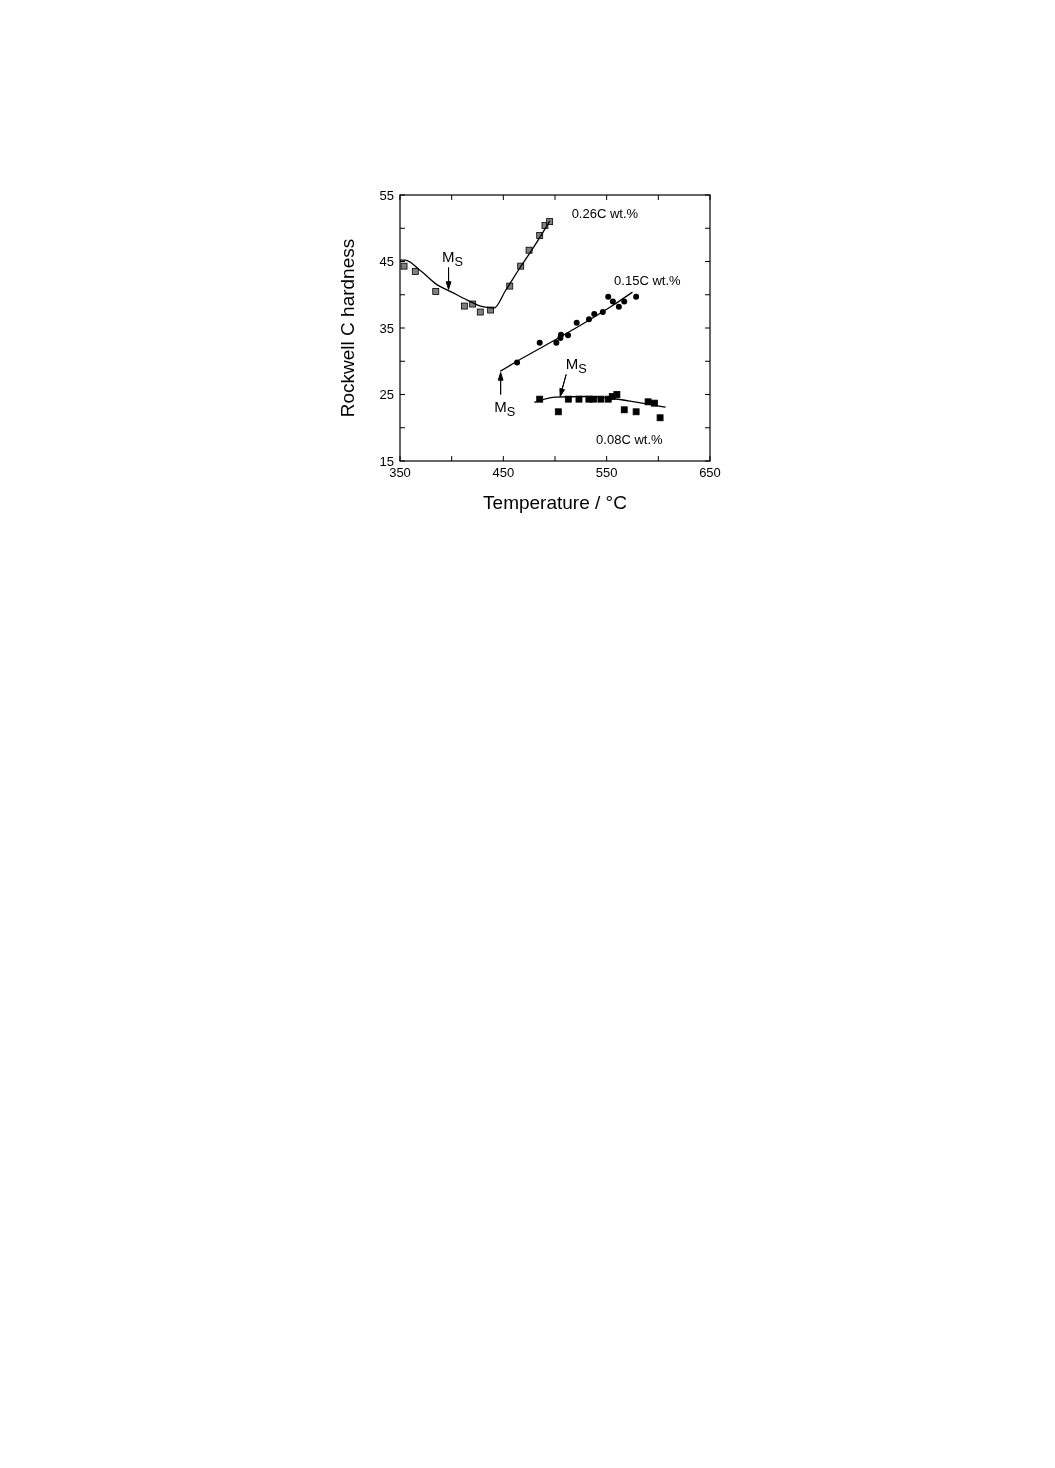 This screenshot has width=1055, height=1468. What do you see at coordinates (347, 328) in the screenshot?
I see `y-axis-title: Rockwell C hardness` at bounding box center [347, 328].